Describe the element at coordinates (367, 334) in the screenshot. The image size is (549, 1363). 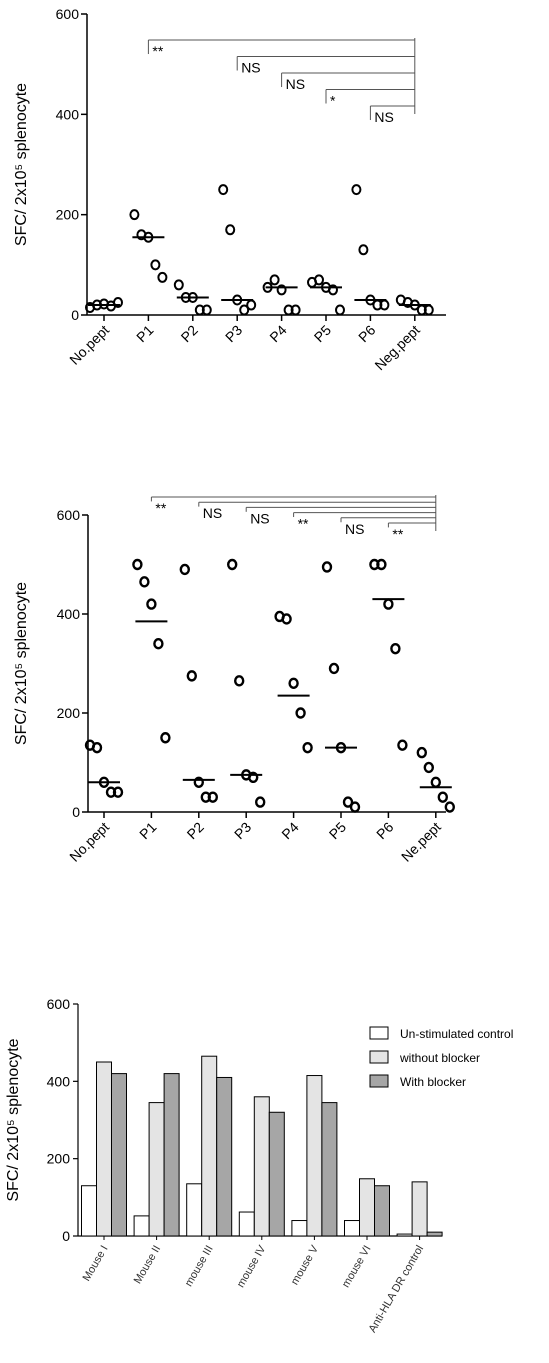
I see `x-tick-label: P6` at that location.